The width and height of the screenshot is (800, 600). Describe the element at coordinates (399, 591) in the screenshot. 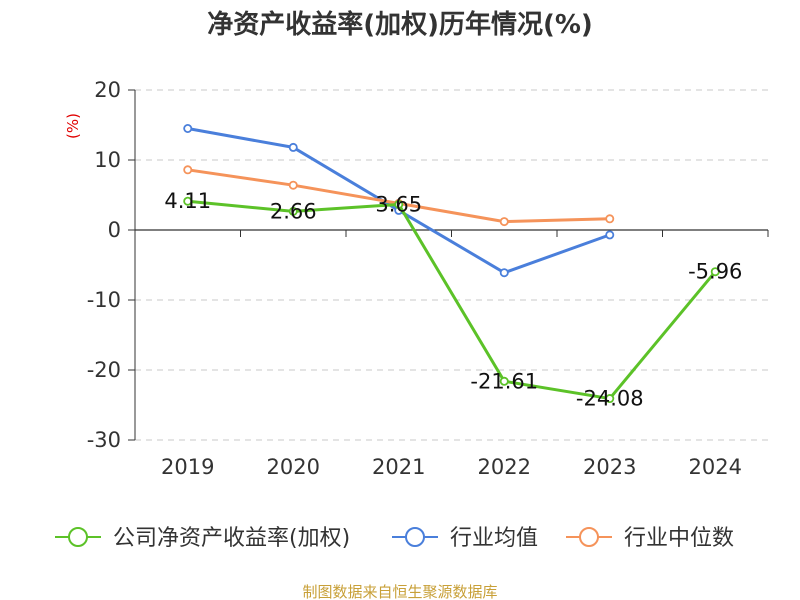

I see `source-note: 制图数据来自恒生聚源数据库` at that location.